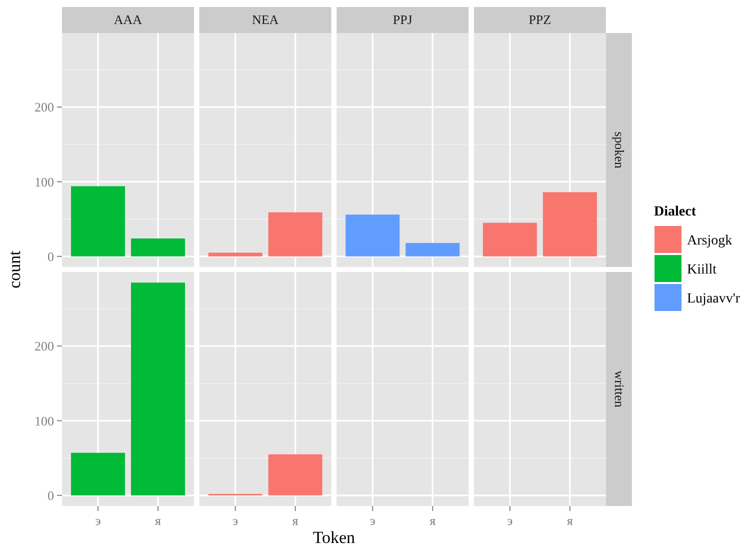 The image size is (753, 552). What do you see at coordinates (702, 270) in the screenshot?
I see `legend-label: Kiillt` at bounding box center [702, 270].